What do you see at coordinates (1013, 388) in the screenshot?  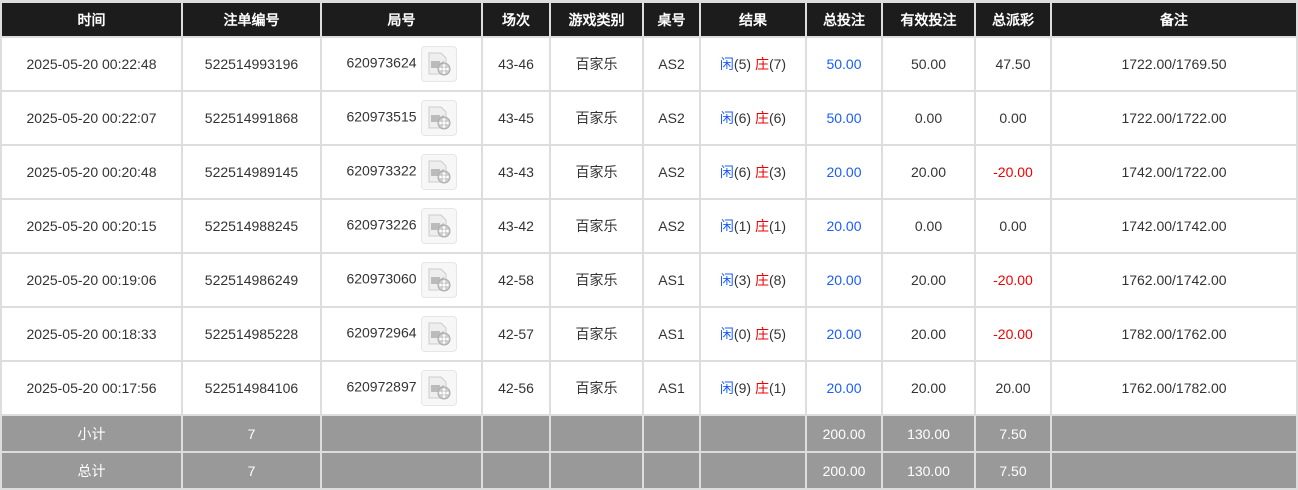 I see `cell-payout: 20.00` at bounding box center [1013, 388].